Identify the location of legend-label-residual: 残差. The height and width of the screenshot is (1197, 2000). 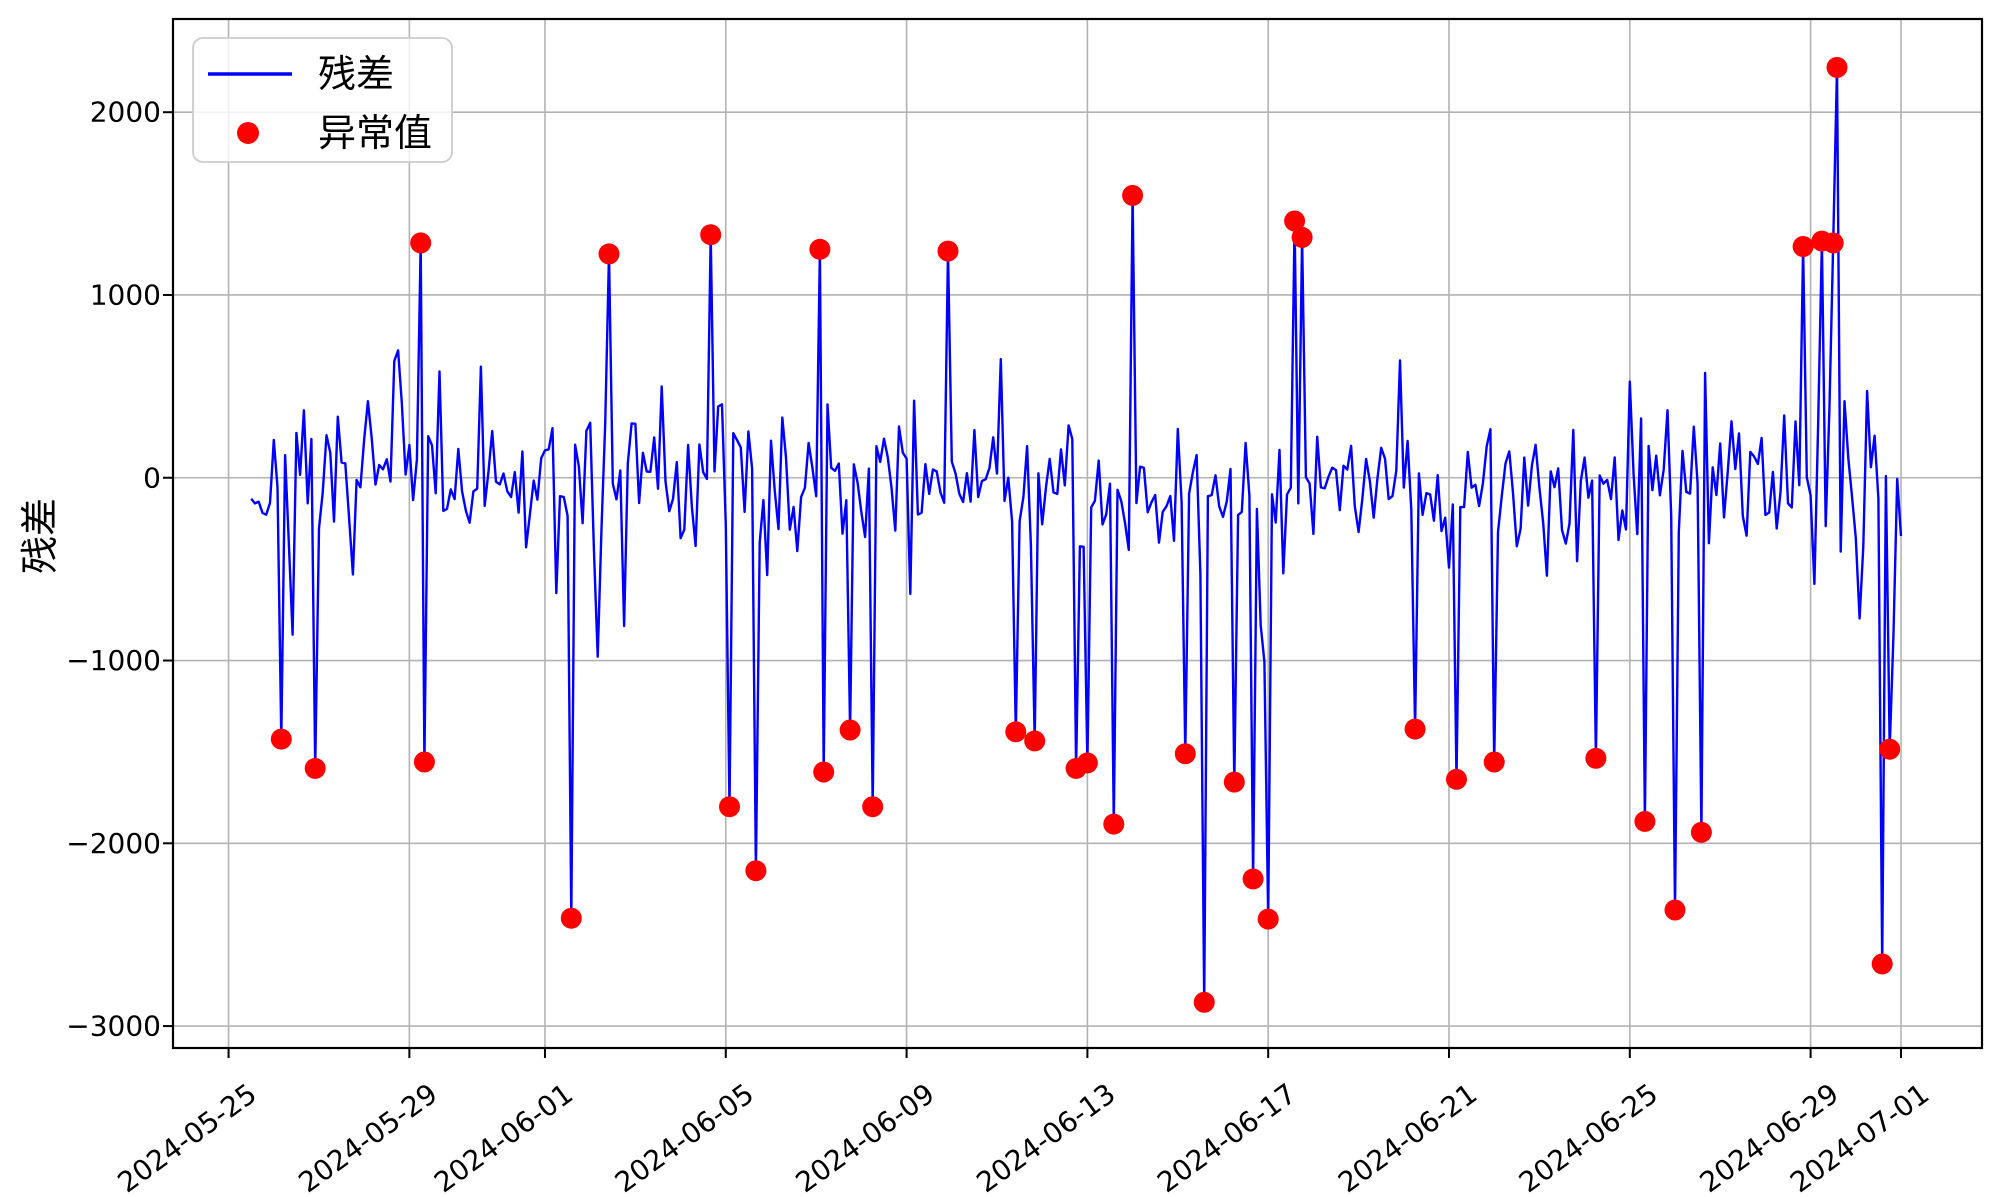
(356, 74).